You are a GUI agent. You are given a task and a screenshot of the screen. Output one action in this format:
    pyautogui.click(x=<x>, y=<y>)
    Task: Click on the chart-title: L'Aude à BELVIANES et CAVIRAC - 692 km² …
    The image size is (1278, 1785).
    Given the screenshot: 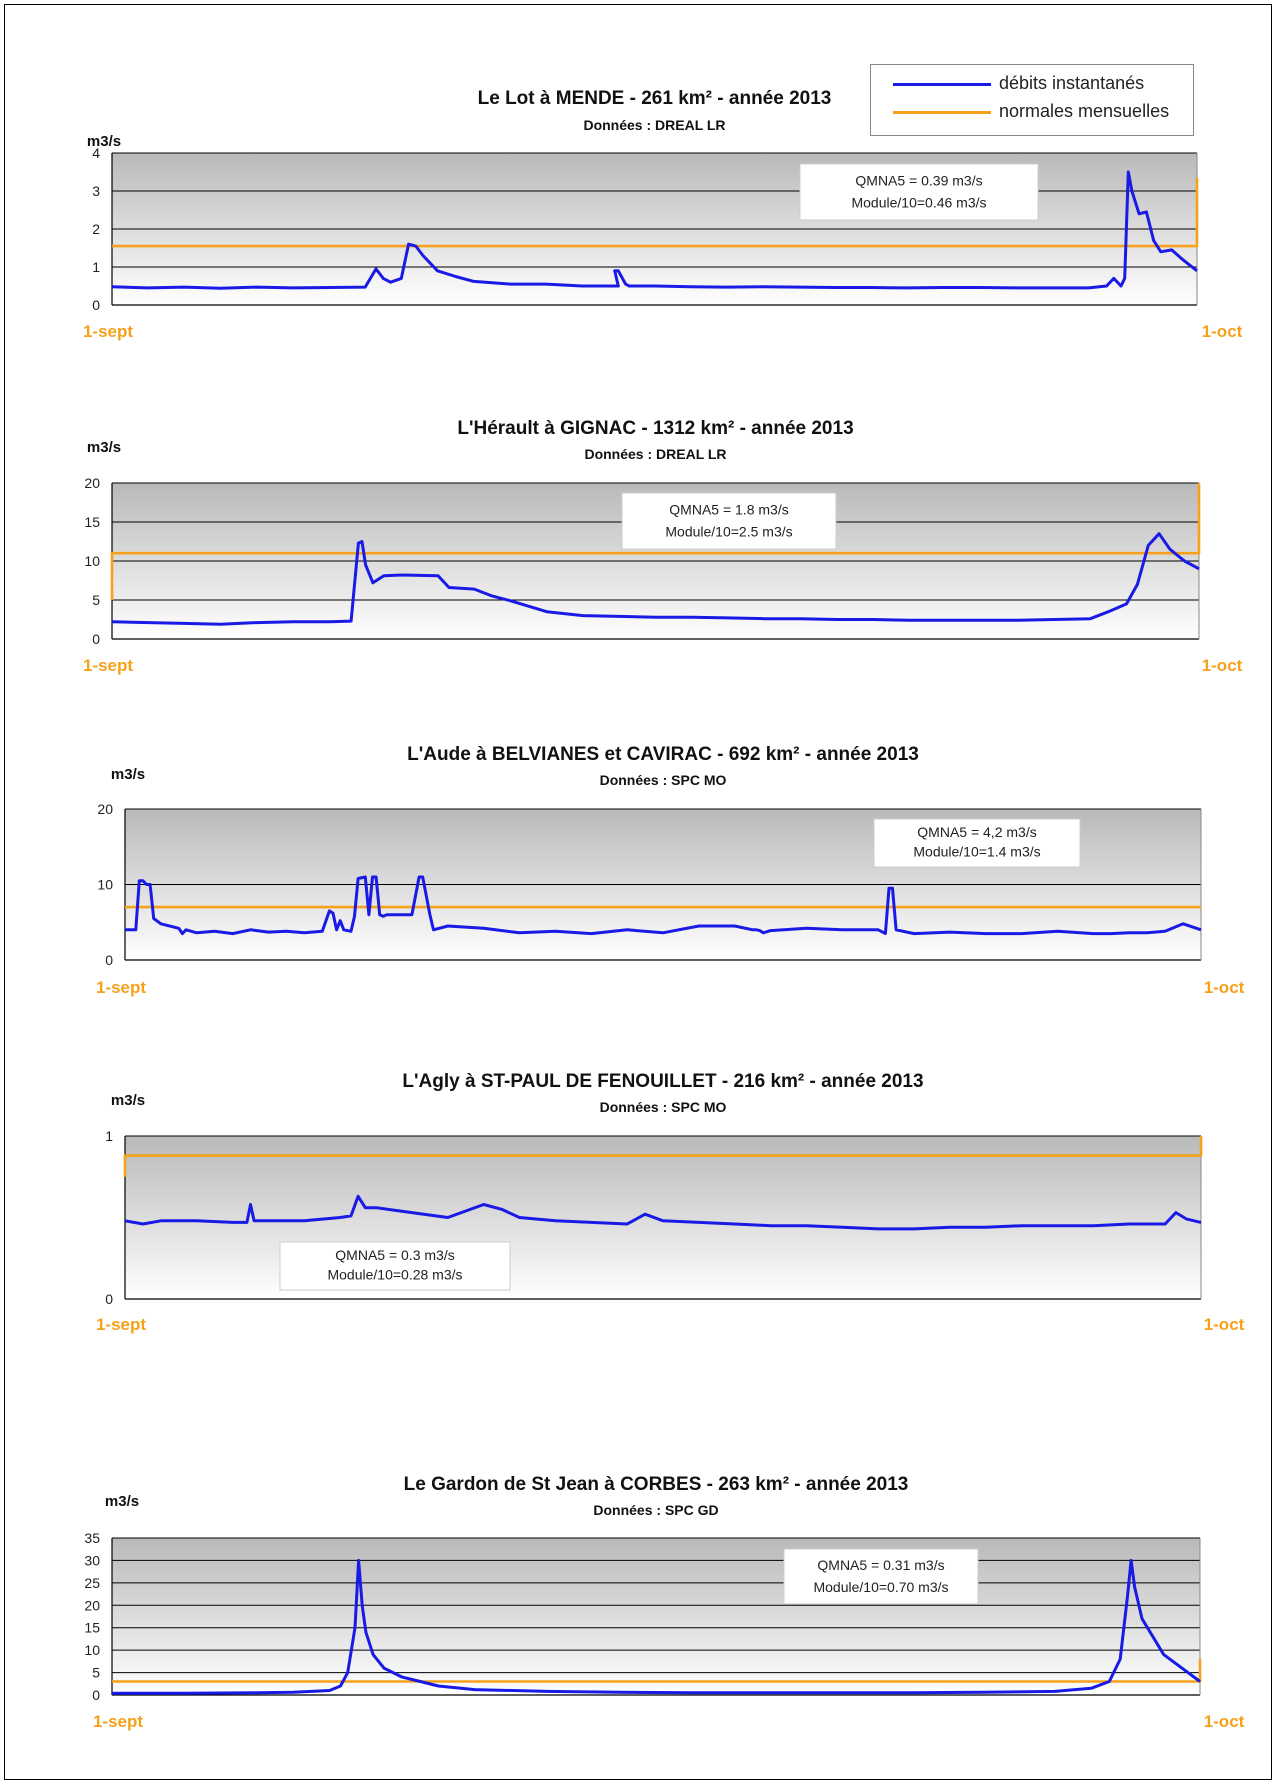 What is the action you would take?
    pyautogui.click(x=663, y=754)
    